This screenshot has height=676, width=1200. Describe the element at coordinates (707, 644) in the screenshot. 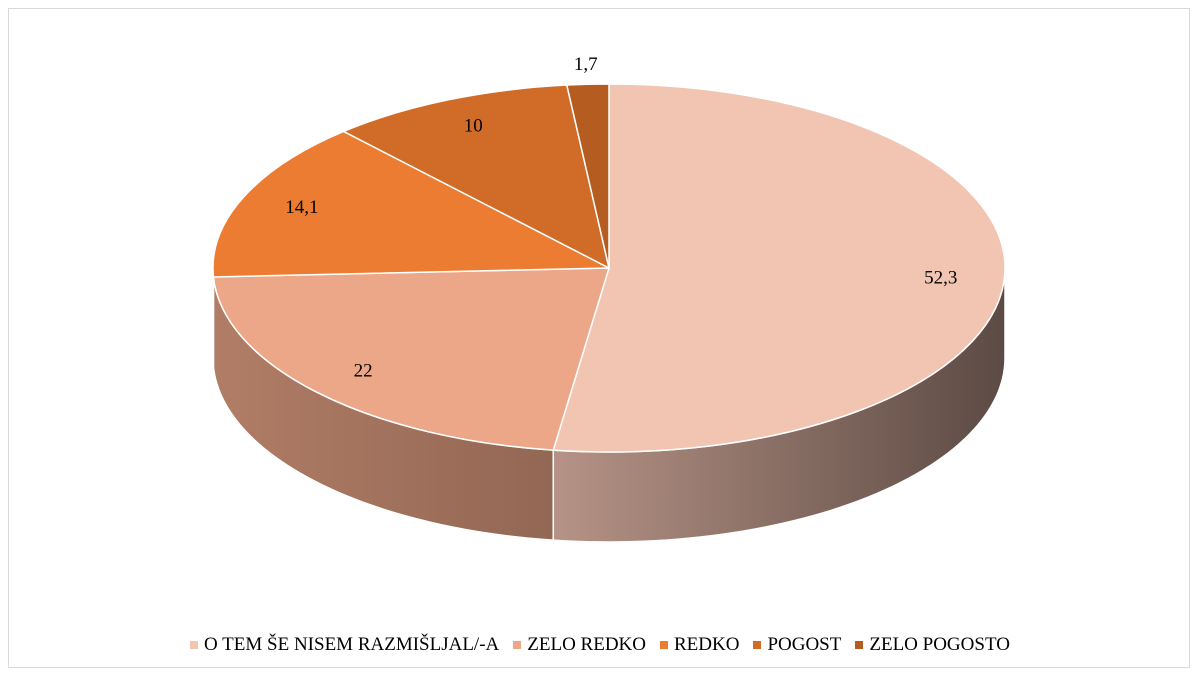

I see `legend-label: REDKO` at that location.